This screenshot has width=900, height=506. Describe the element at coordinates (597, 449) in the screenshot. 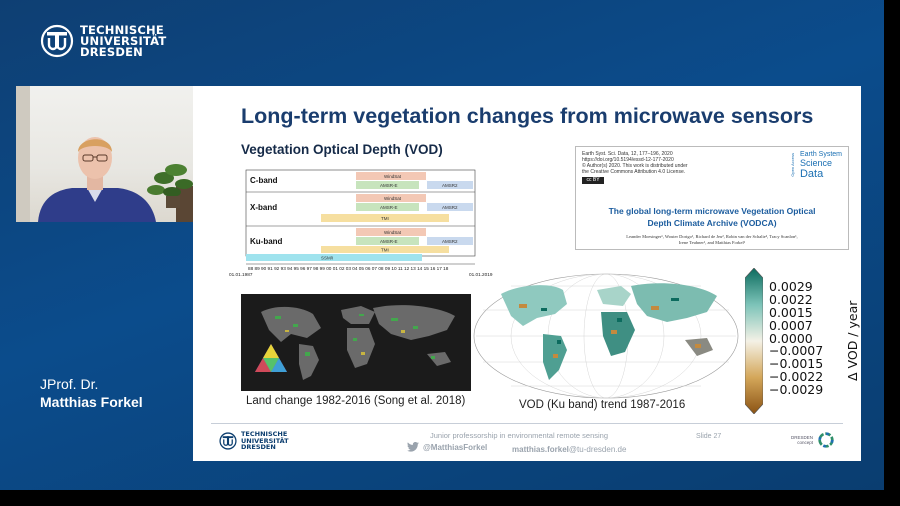

I see `email-domain: @tu-dresden.de` at that location.